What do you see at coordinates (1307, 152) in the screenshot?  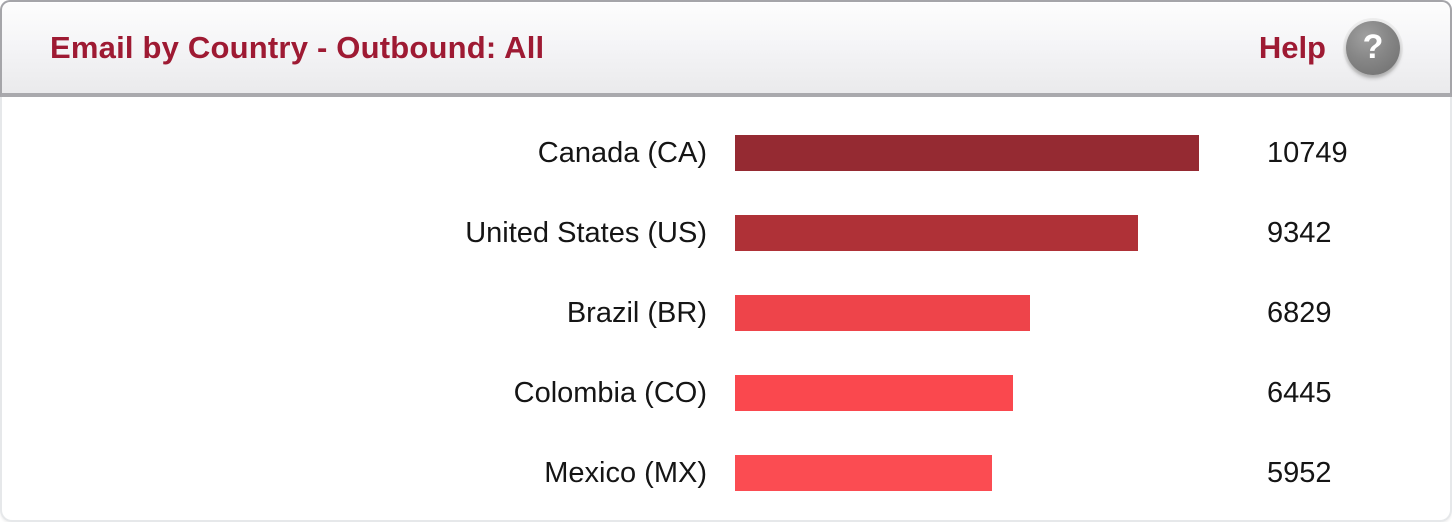 I see `value-label: 10749` at bounding box center [1307, 152].